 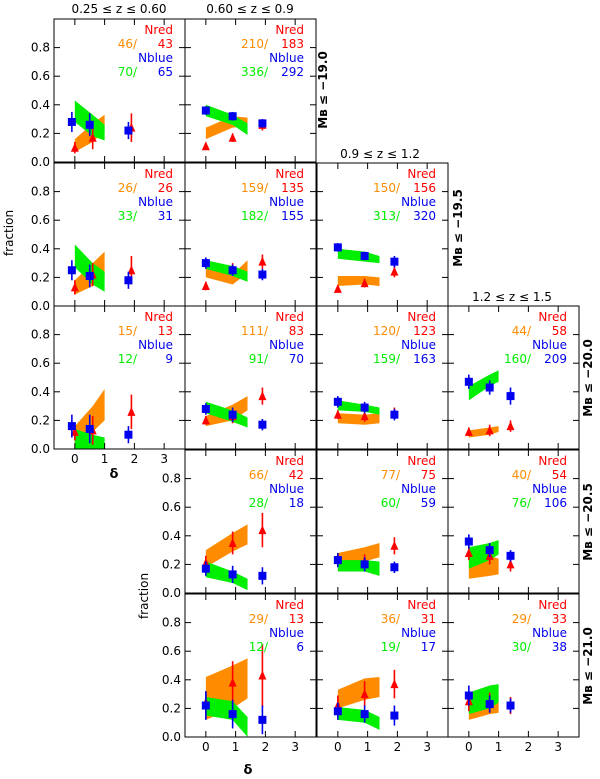 I want to click on nblue-count: 9, so click(x=169, y=359).